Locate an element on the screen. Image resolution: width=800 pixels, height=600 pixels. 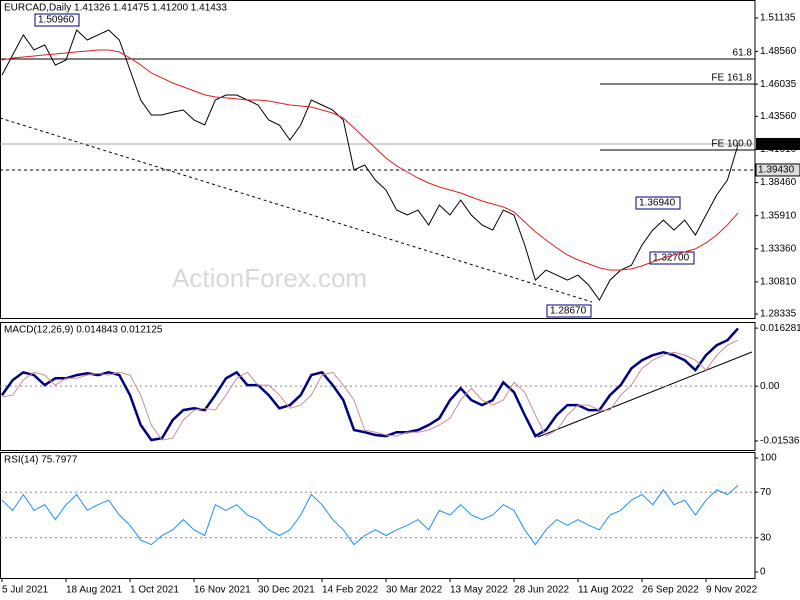
y-tick-label: 70 is located at coordinates (766, 492).